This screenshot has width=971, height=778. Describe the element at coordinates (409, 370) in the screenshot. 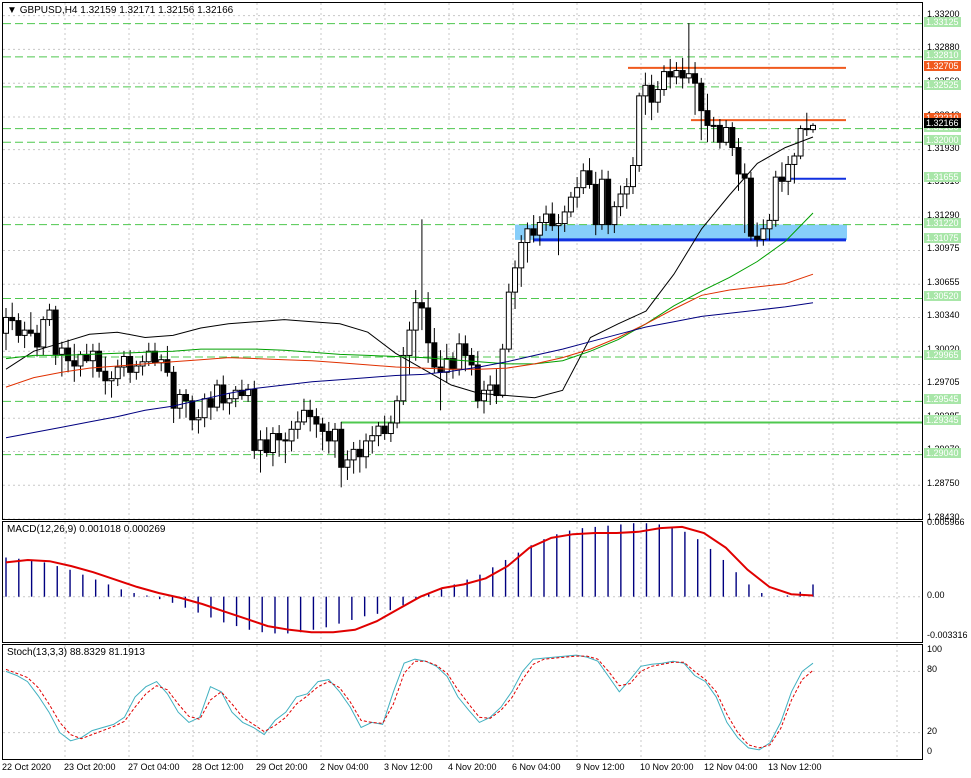

I see `ma-blue-line` at that location.